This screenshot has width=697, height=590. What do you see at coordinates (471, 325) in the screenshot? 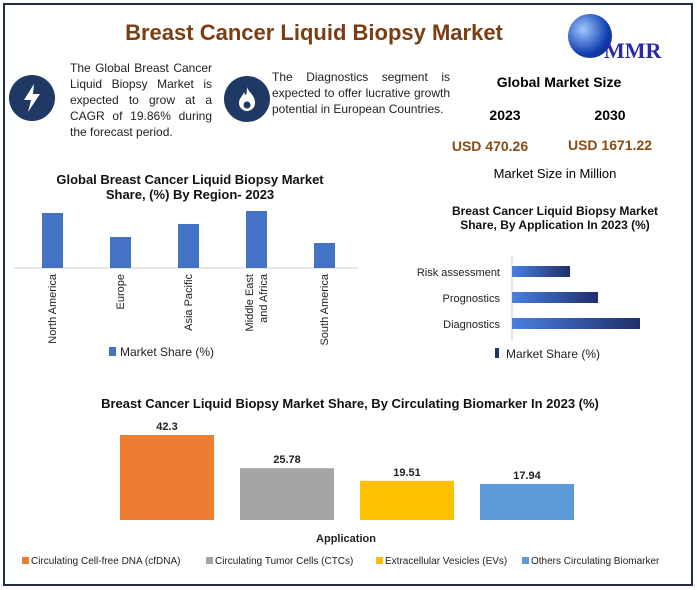
I see `tick-label: Diagnostics` at bounding box center [471, 325].